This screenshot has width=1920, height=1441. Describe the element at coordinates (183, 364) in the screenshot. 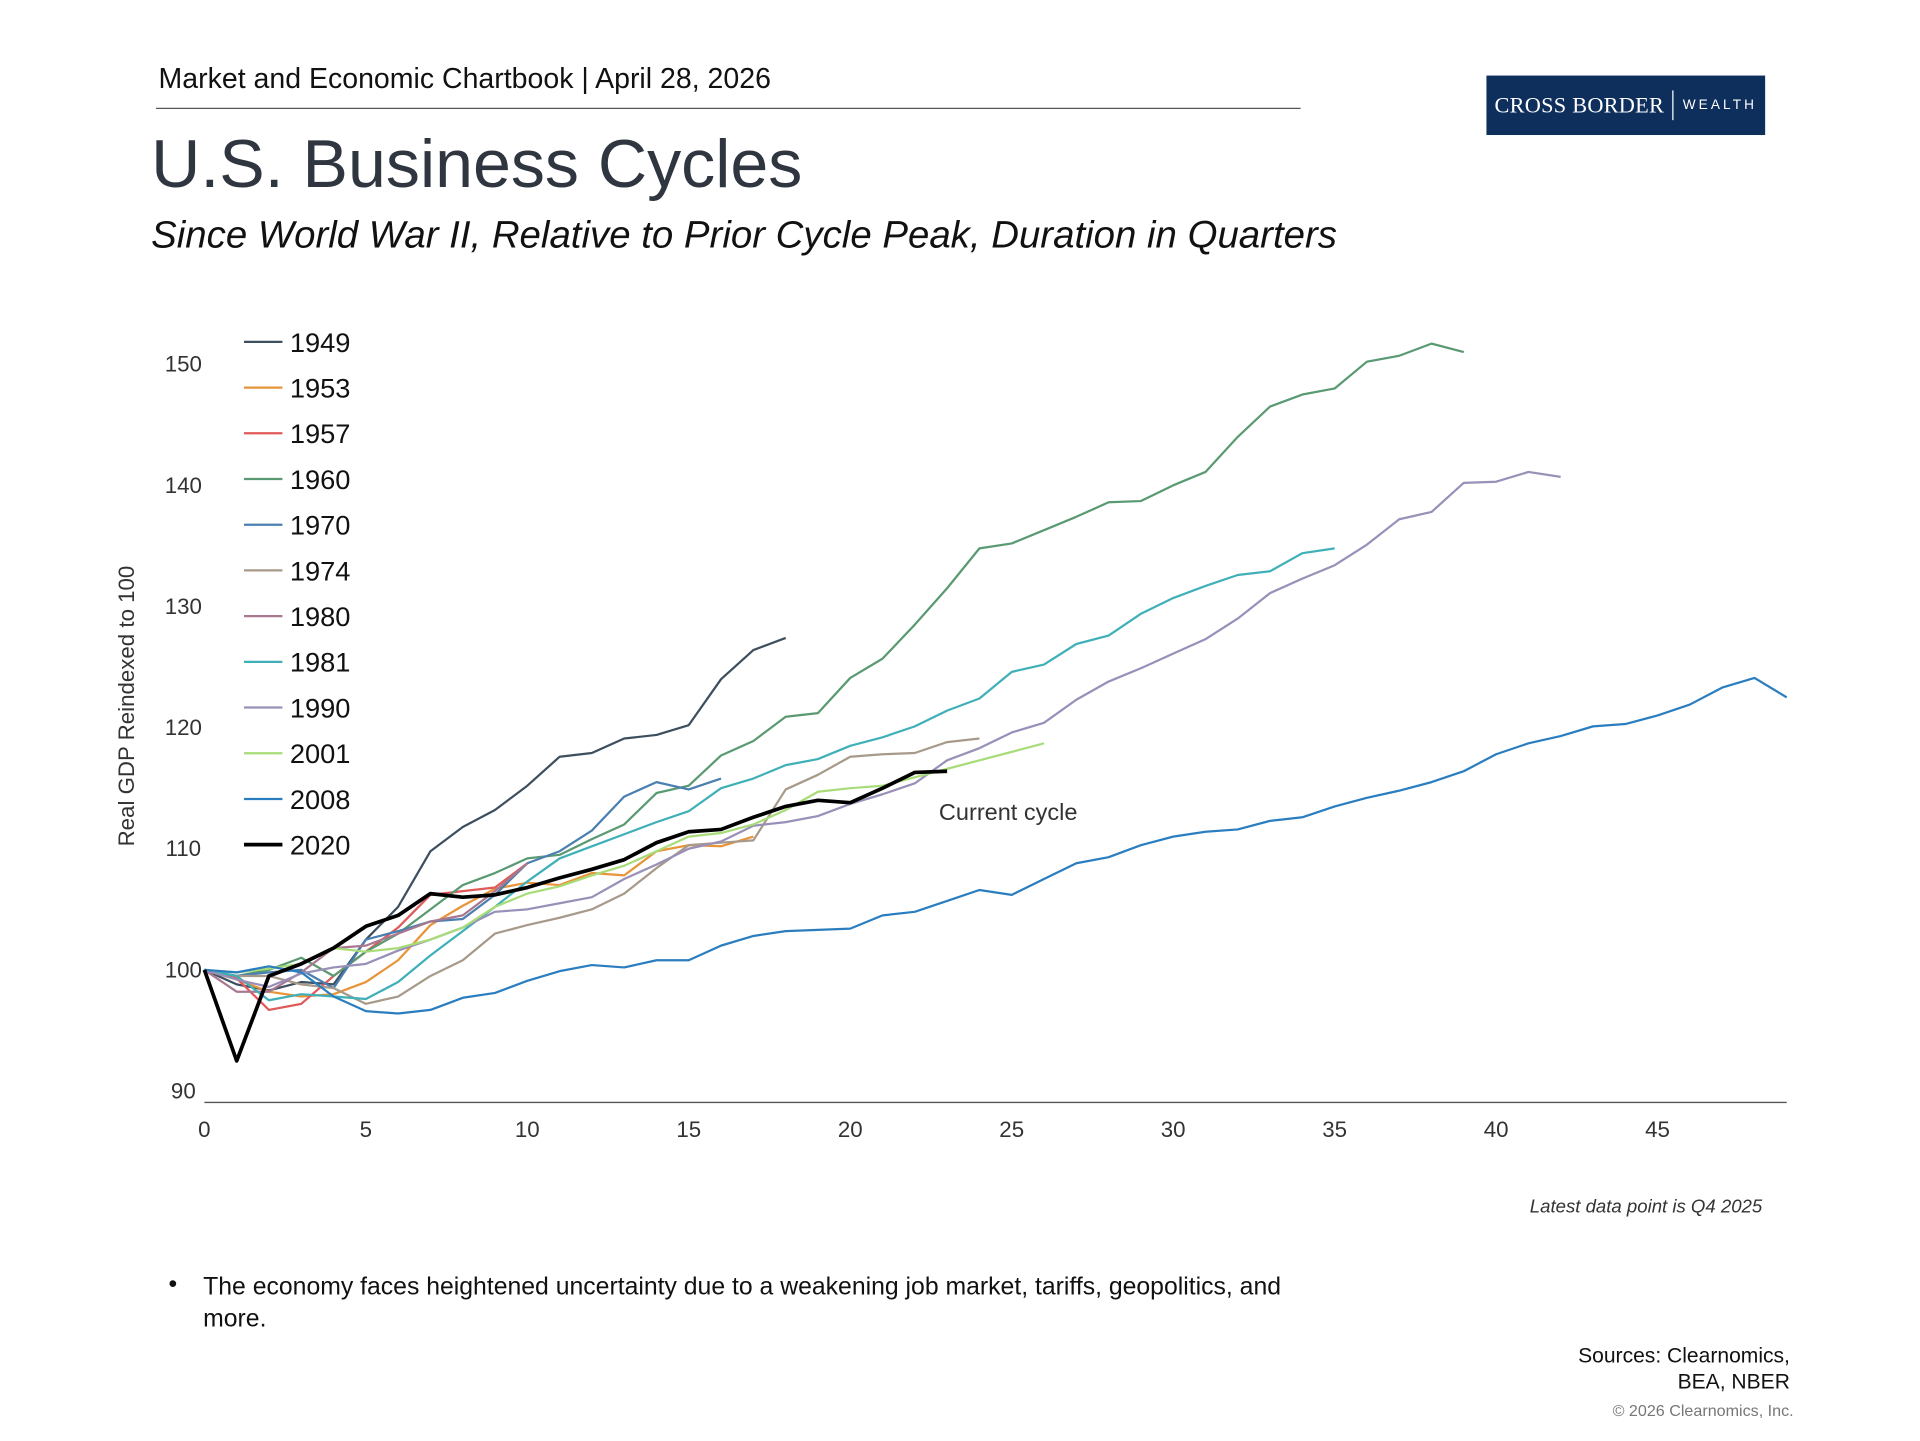

I see `y-tick-label: 150` at that location.